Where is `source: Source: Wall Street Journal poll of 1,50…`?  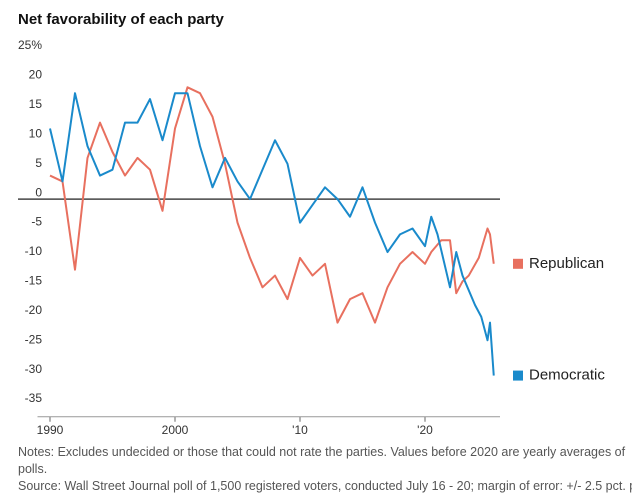 source: Source: Wall Street Journal poll of 1,50… is located at coordinates (325, 486).